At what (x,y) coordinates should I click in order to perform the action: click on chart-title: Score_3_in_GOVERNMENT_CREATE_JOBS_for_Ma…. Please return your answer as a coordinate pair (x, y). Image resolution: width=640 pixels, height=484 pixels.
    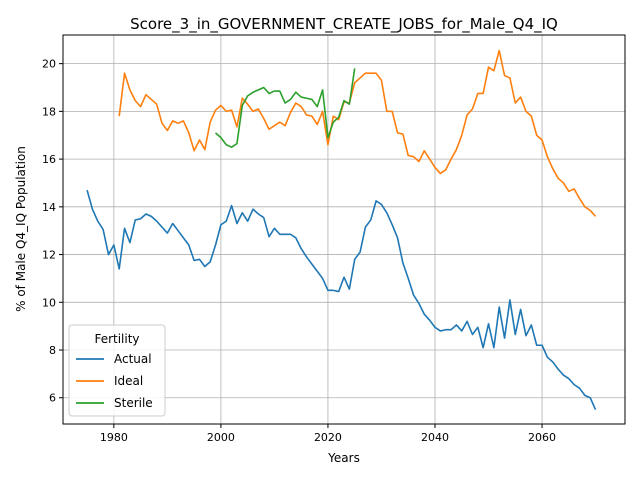
    Looking at the image, I should click on (344, 24).